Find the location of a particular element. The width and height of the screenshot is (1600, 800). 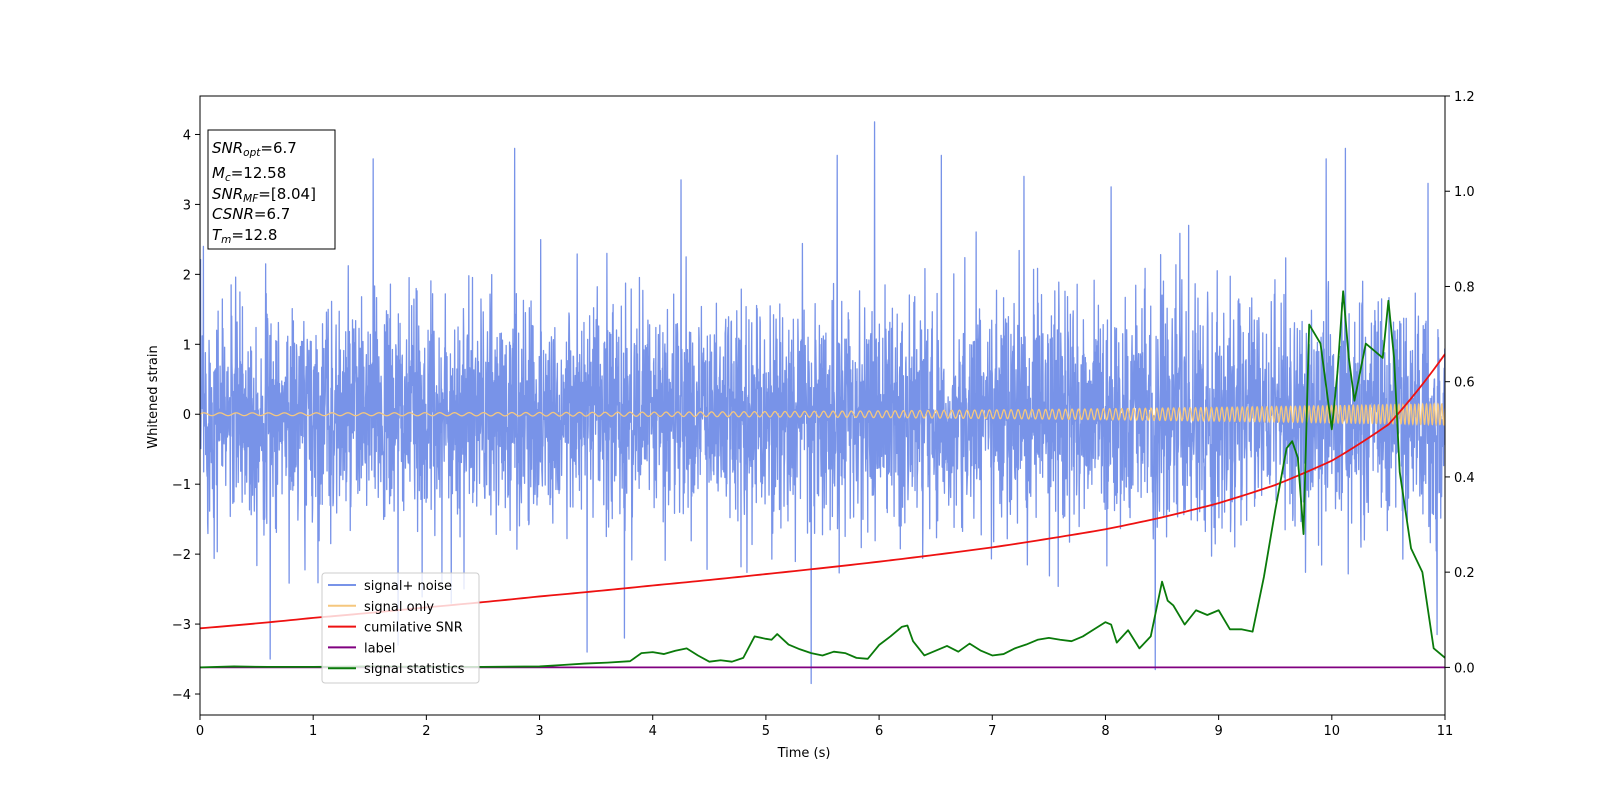

x-tick-label: 7 is located at coordinates (992, 731).